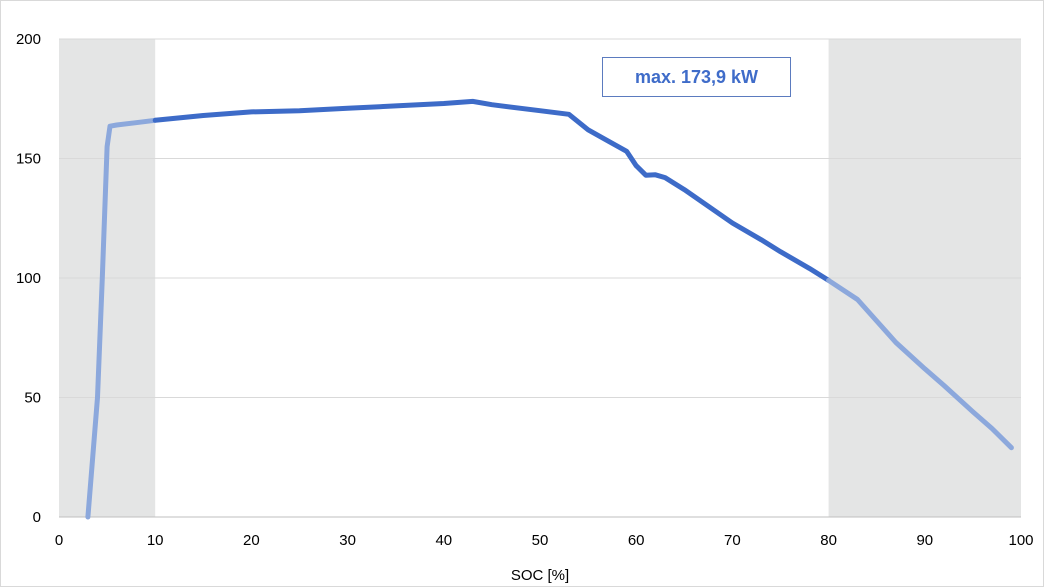  What do you see at coordinates (28, 39) in the screenshot?
I see `y-tick-label: 200` at bounding box center [28, 39].